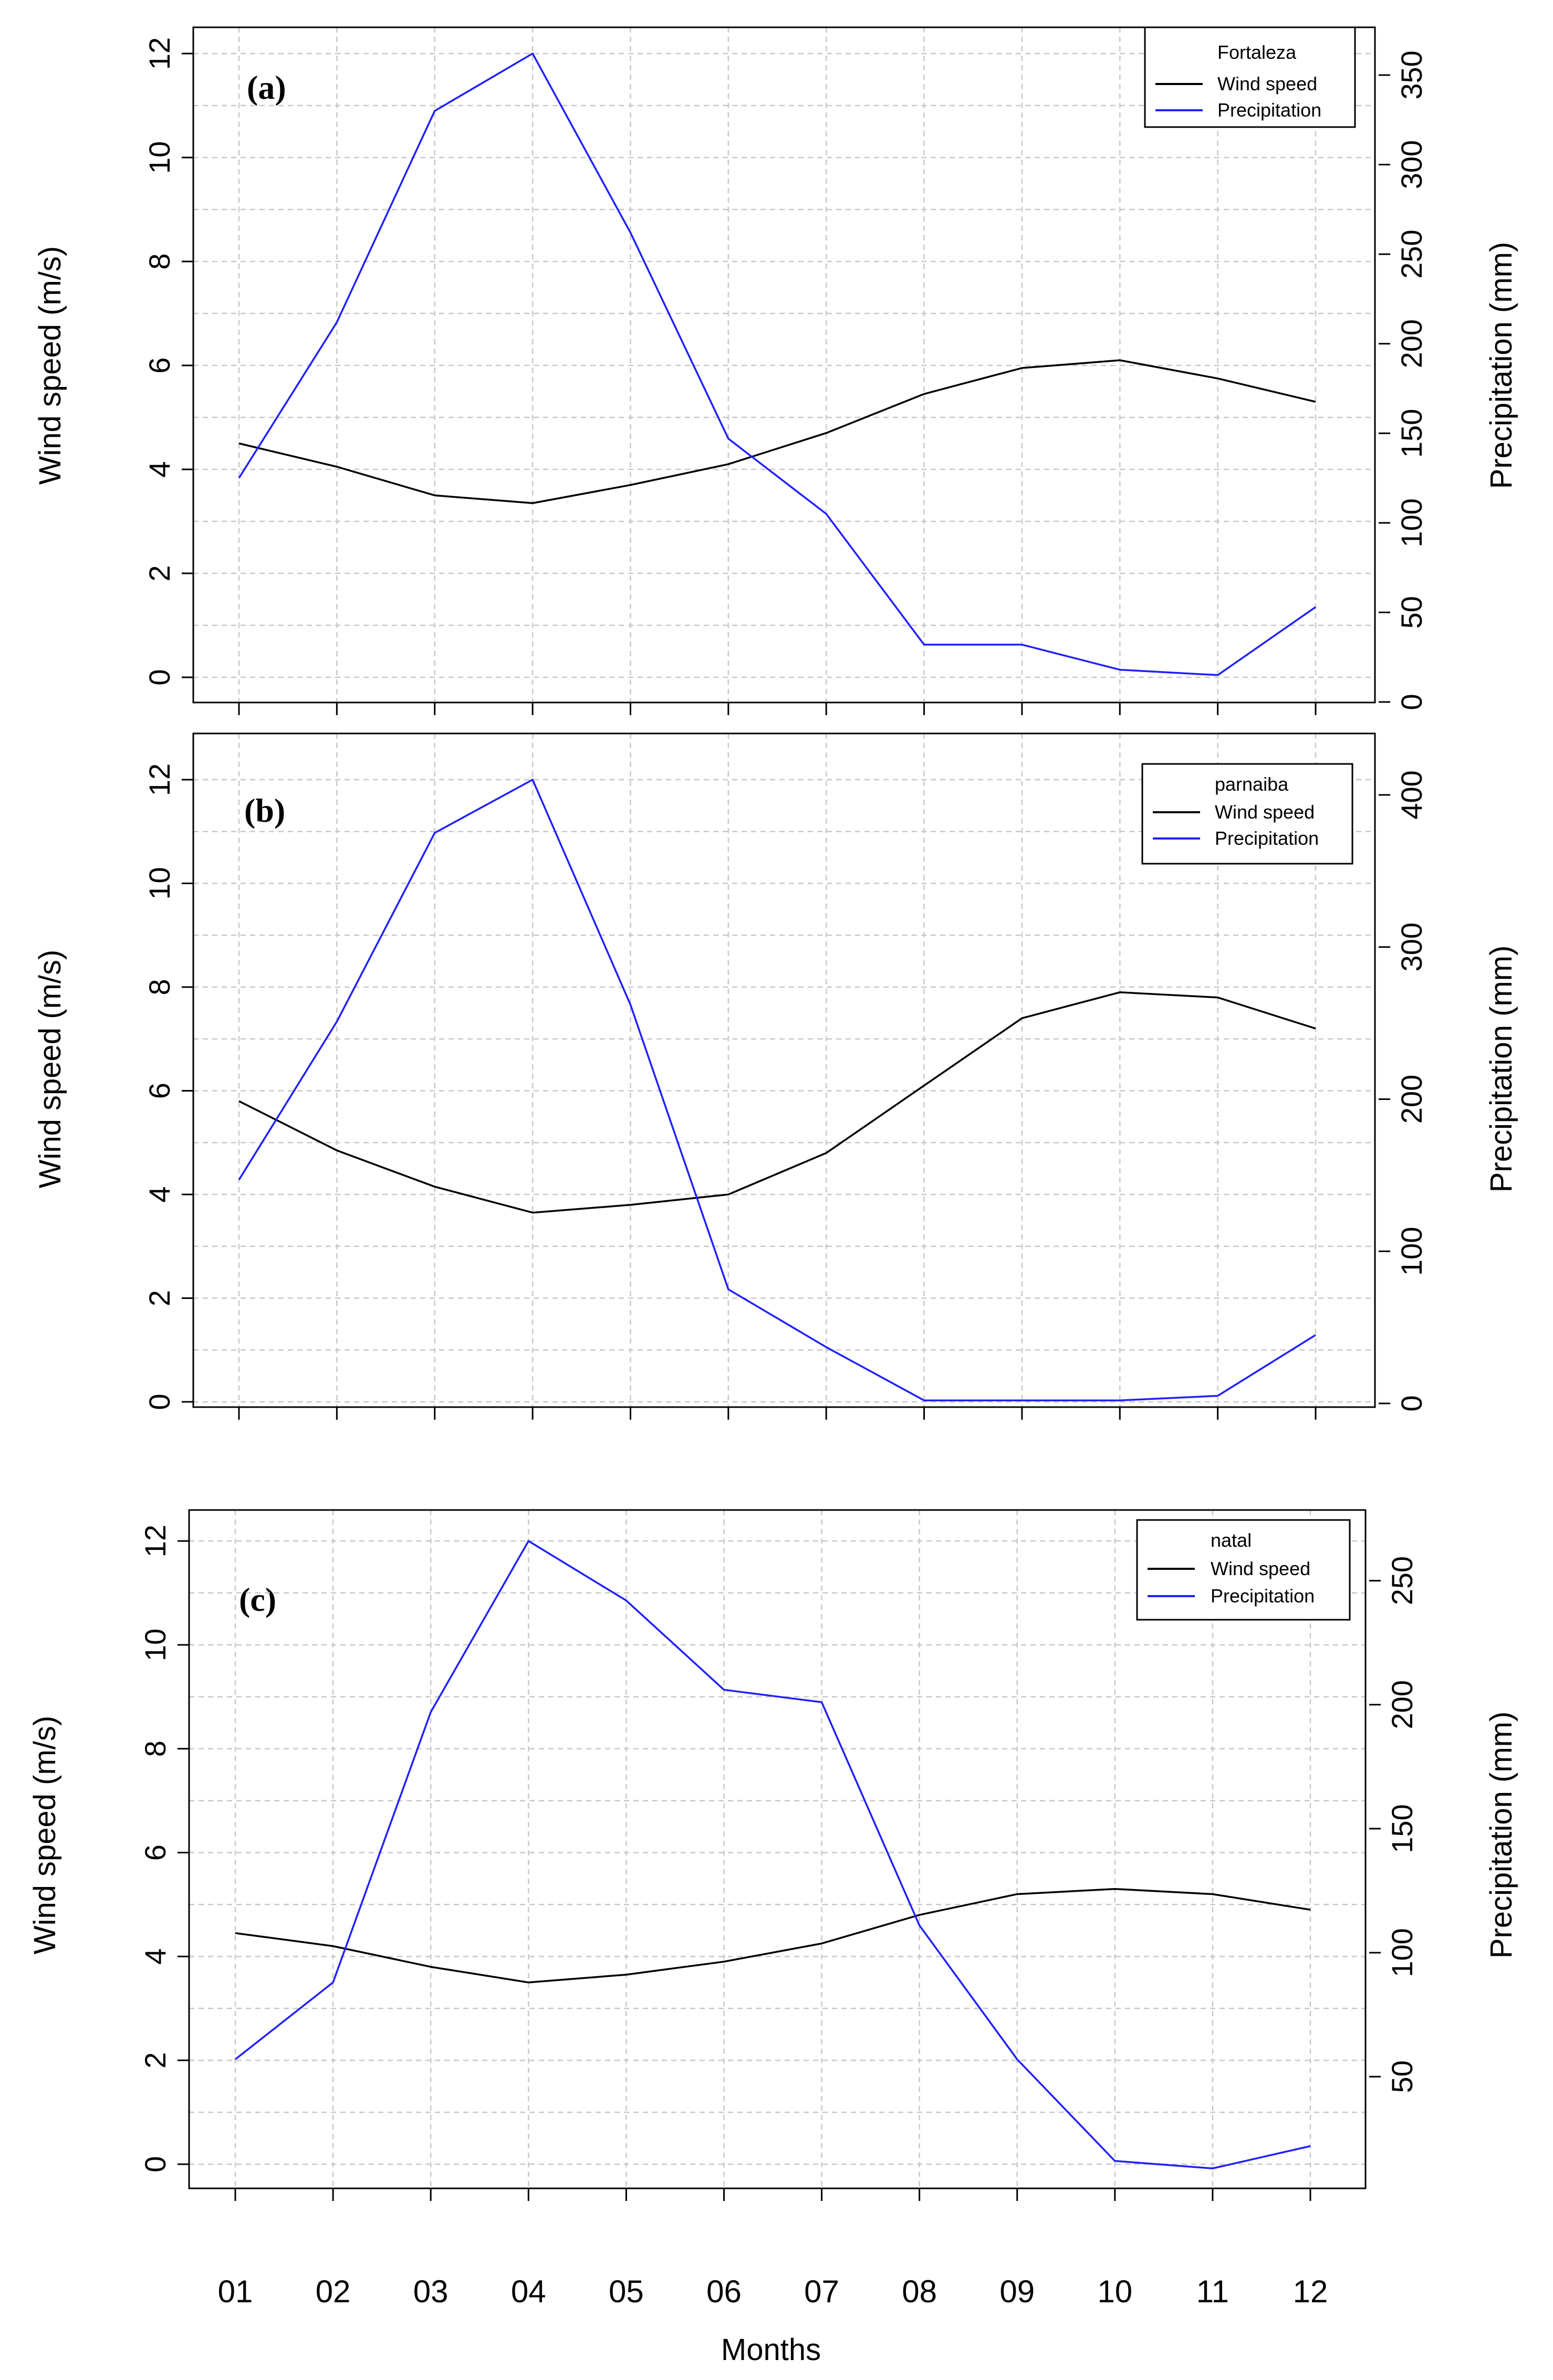  What do you see at coordinates (264, 810) in the screenshot?
I see `panel-label: (b)` at bounding box center [264, 810].